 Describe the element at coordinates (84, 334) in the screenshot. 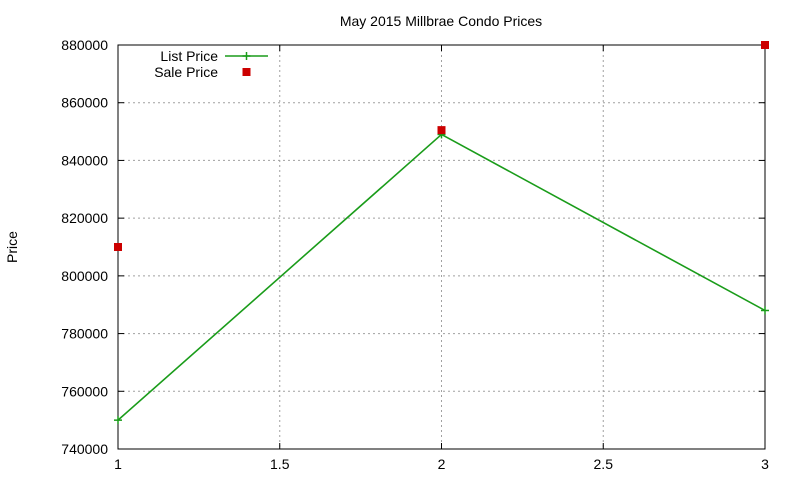

I see `y-tick-label: 780000` at that location.